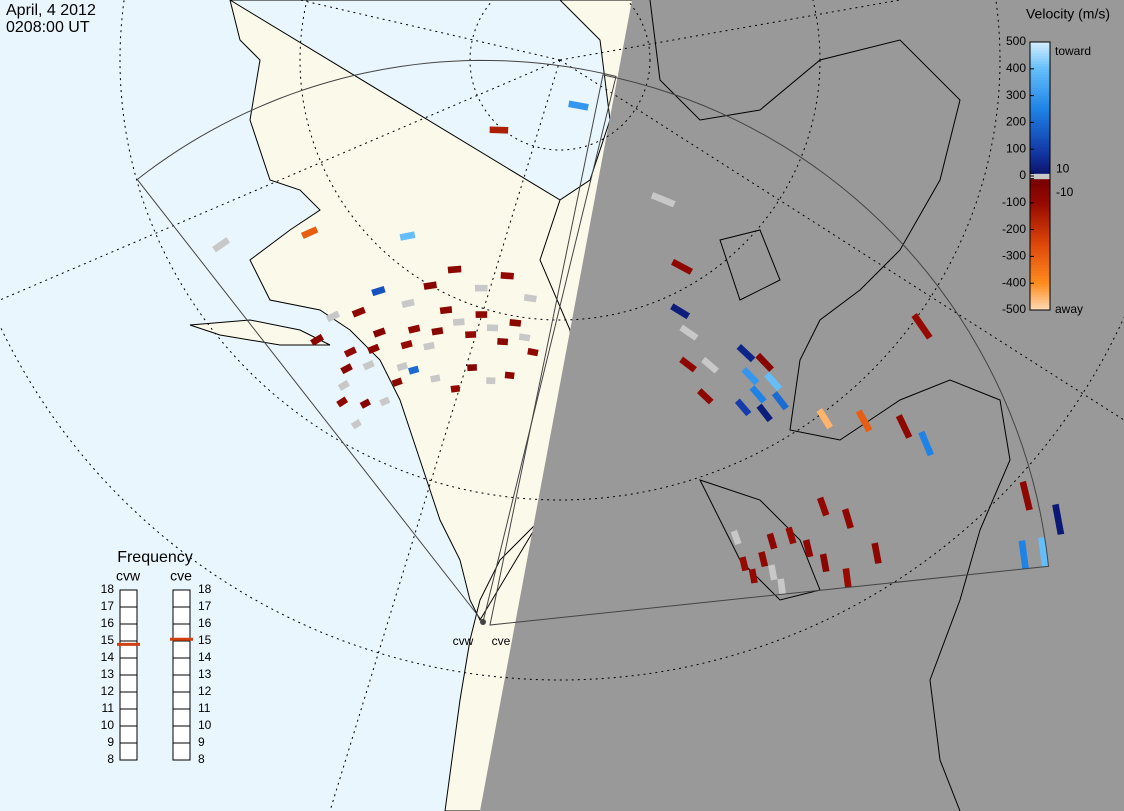 This screenshot has width=1124, height=811. Describe the element at coordinates (108, 674) in the screenshot. I see `frequency-tick-label: 13` at that location.